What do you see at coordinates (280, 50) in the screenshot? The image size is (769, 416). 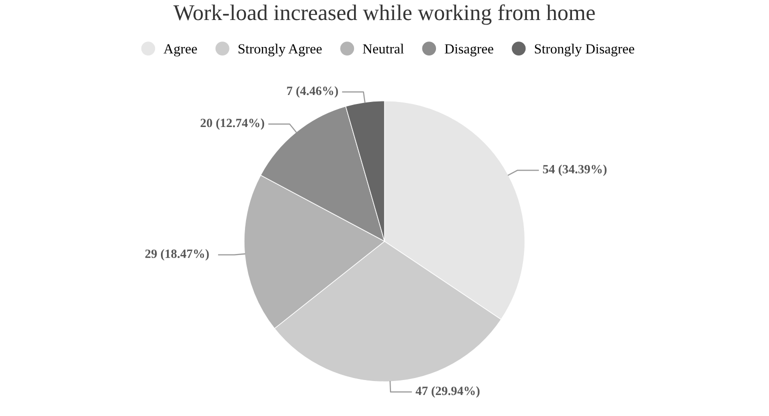 I see `legend-label: Strongly Agree` at bounding box center [280, 50].